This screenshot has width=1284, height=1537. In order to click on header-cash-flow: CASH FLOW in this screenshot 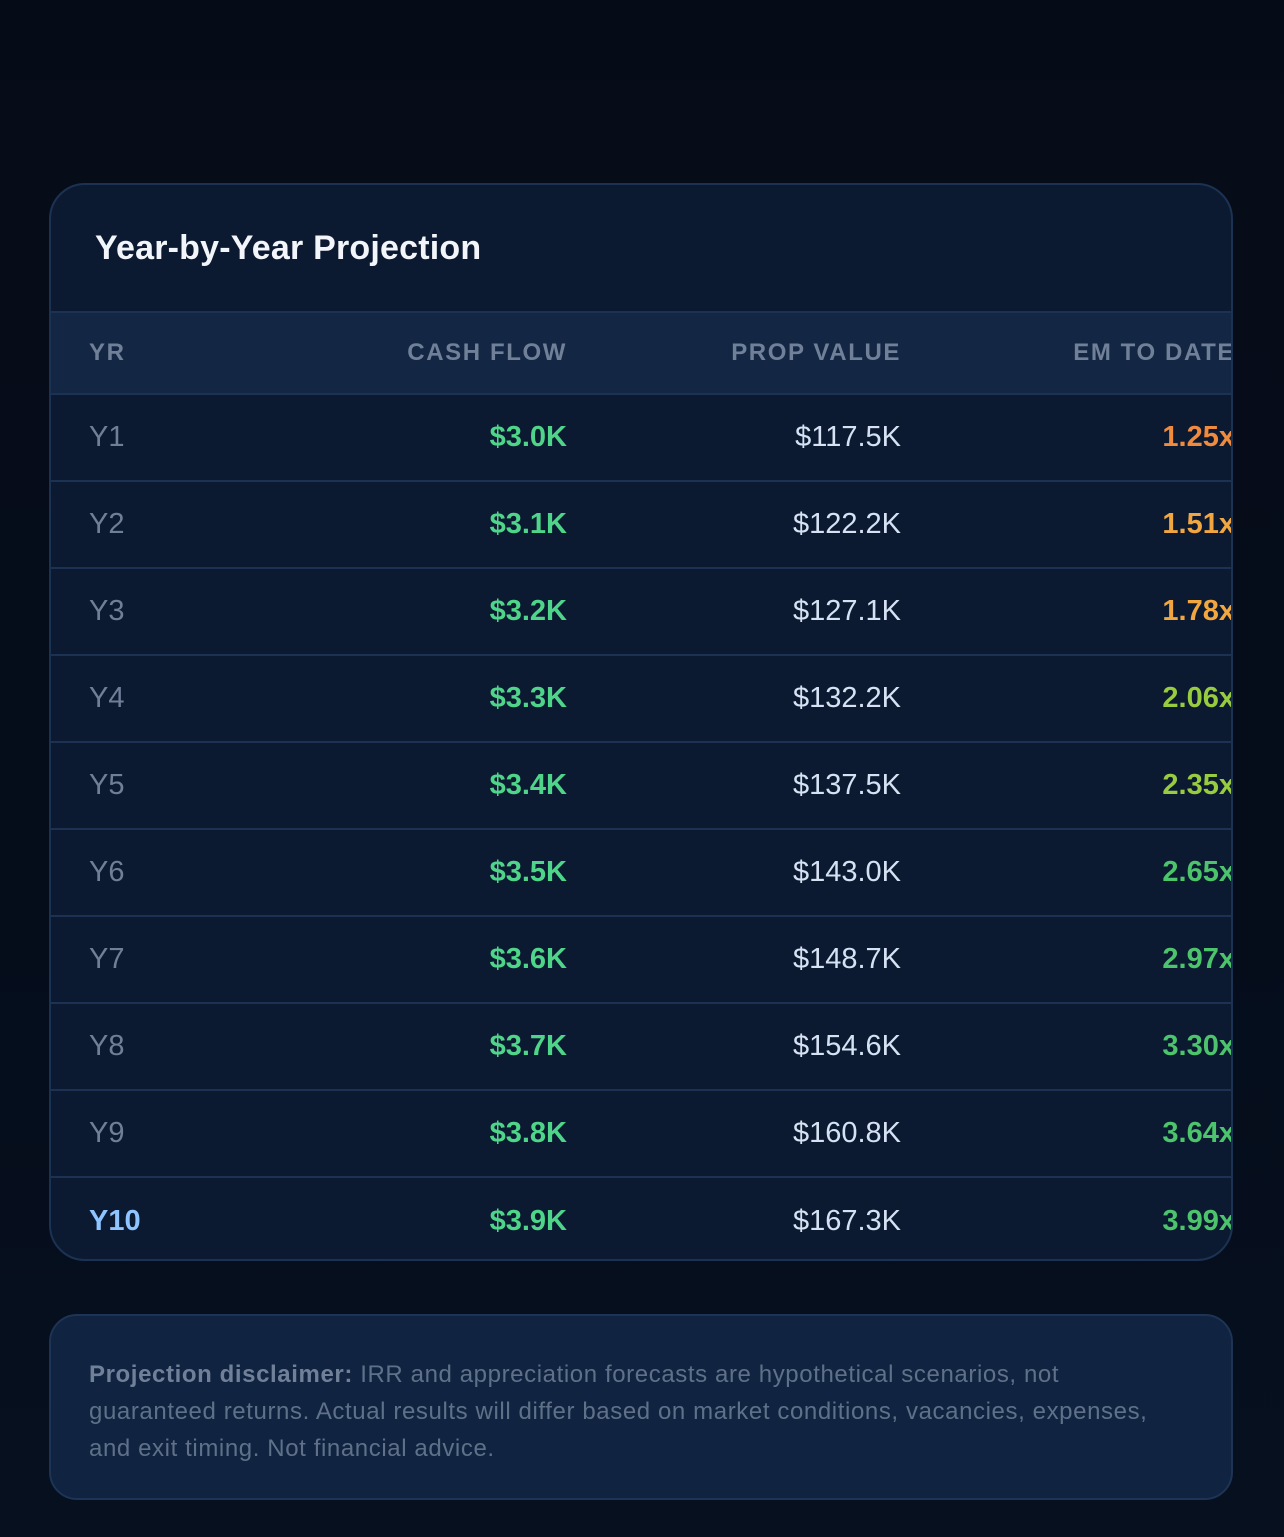, I will do `click(487, 352)`.